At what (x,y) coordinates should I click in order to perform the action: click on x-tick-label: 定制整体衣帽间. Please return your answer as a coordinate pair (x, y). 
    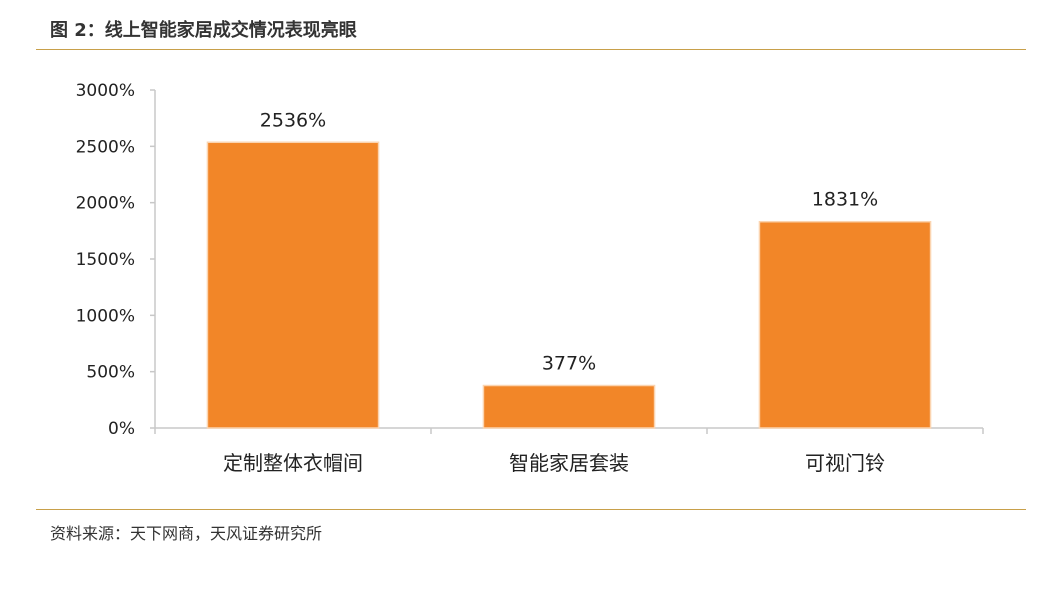
    Looking at the image, I should click on (293, 463).